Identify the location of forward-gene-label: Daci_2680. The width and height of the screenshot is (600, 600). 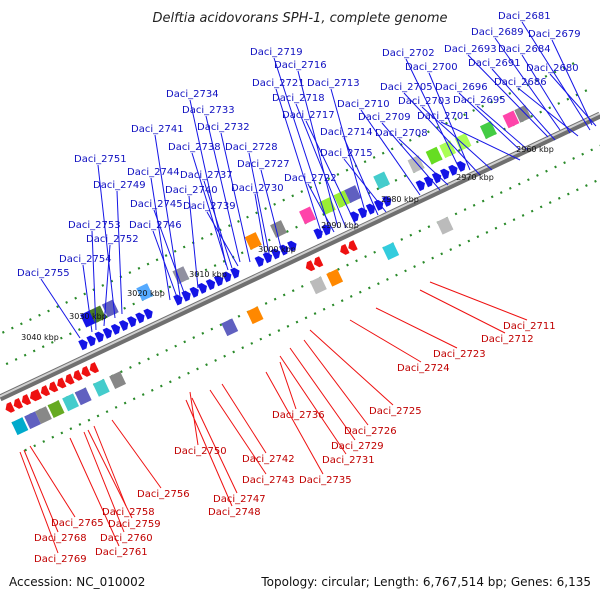
(552, 68).